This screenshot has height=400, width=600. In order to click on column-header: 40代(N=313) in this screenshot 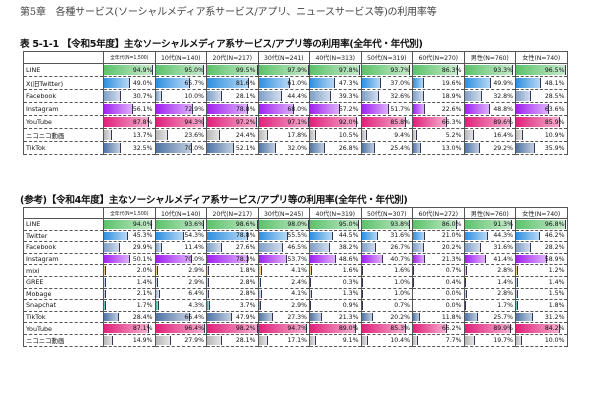, I will do `click(335, 57)`.